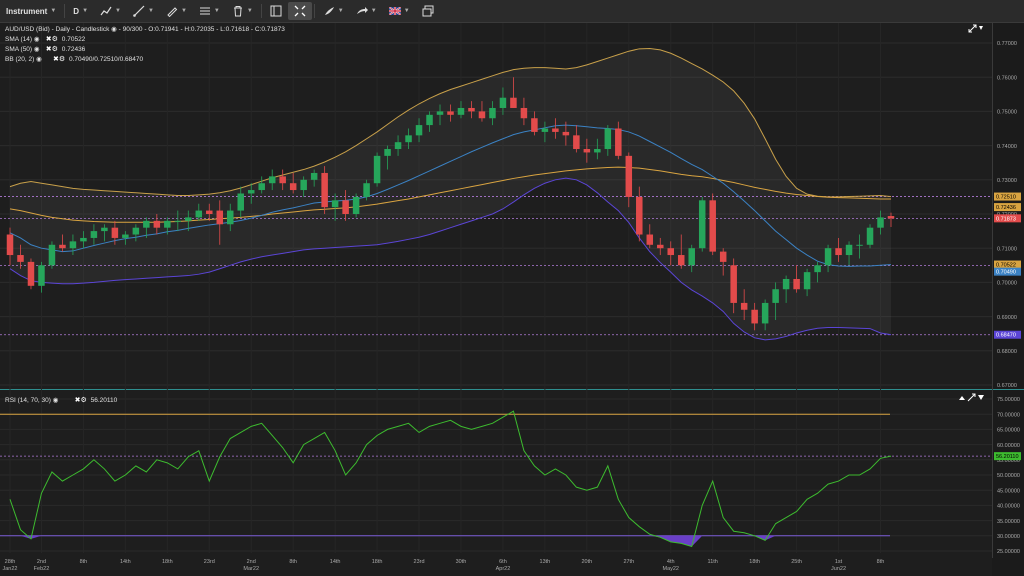 This screenshot has width=1024, height=576. I want to click on chart-type-icon, so click(106, 11).